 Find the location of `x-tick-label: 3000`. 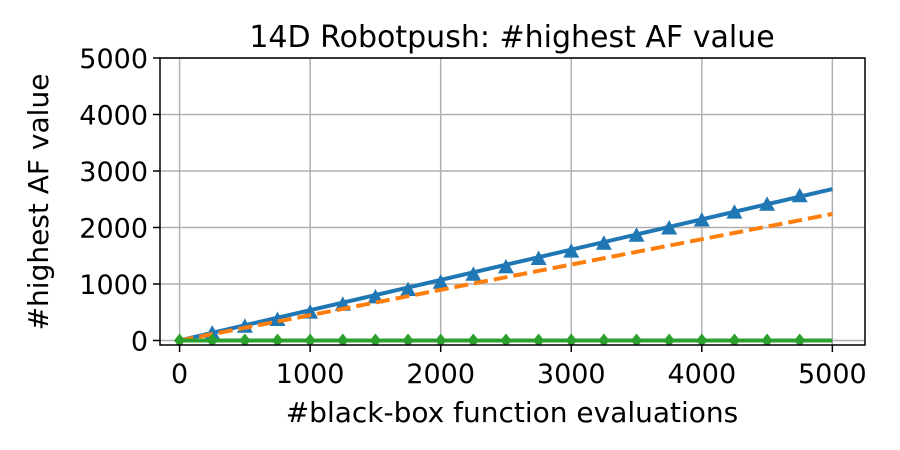

x-tick-label: 3000 is located at coordinates (571, 374).